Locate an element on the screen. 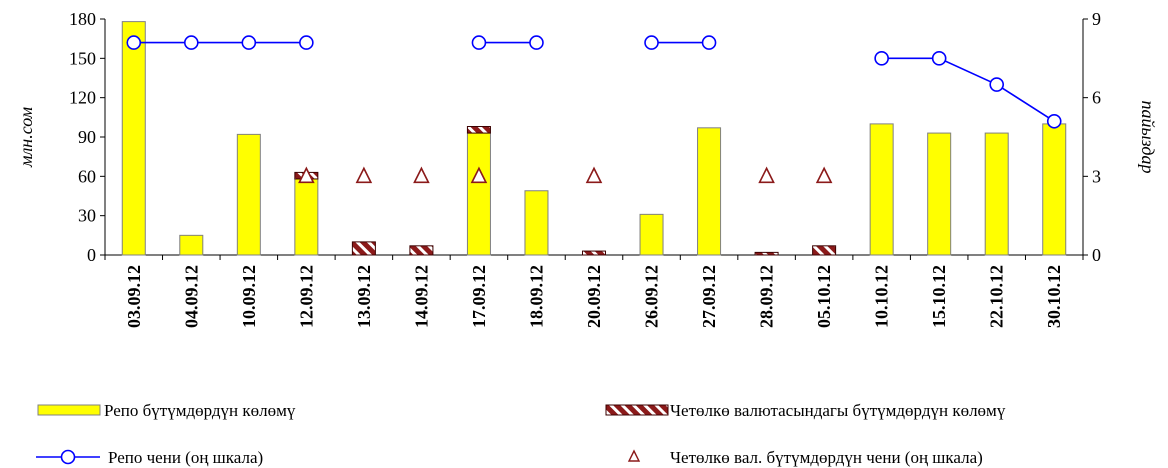 This screenshot has height=468, width=1168. x-tick-label: 13.09.12 is located at coordinates (364, 296).